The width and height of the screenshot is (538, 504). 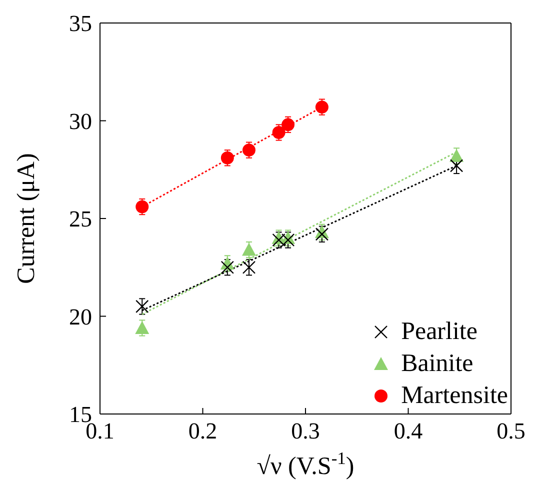 I want to click on y-tick-label: 20, so click(x=80, y=317).